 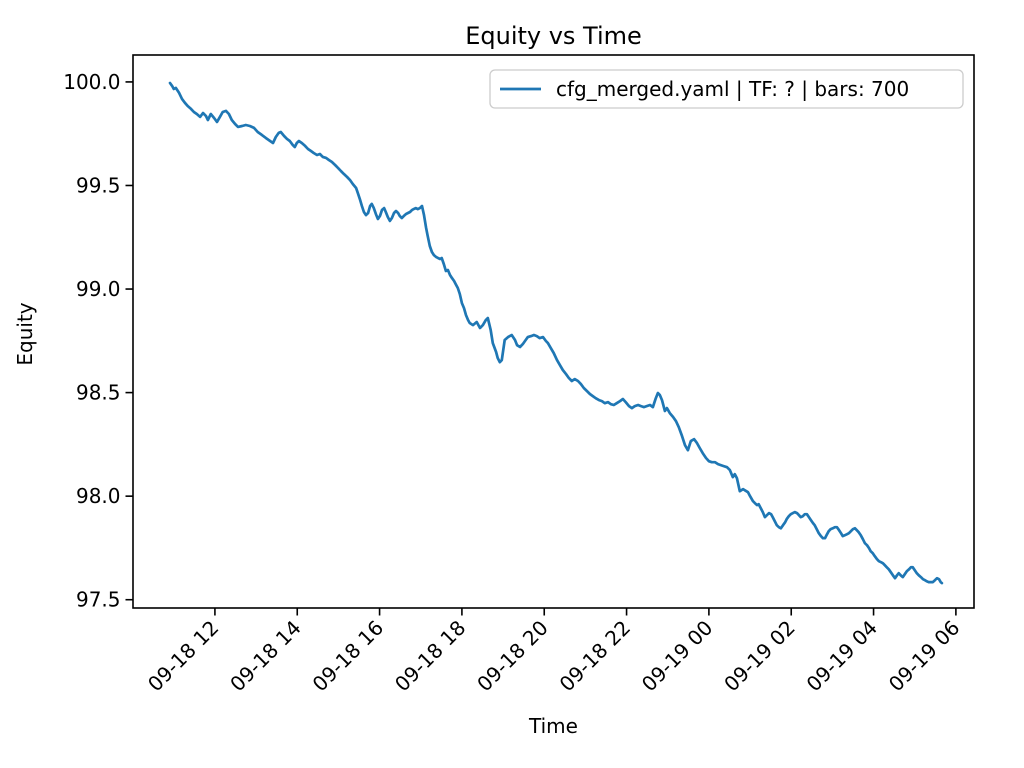 What do you see at coordinates (98, 393) in the screenshot?
I see `y-tick-label: 98.5` at bounding box center [98, 393].